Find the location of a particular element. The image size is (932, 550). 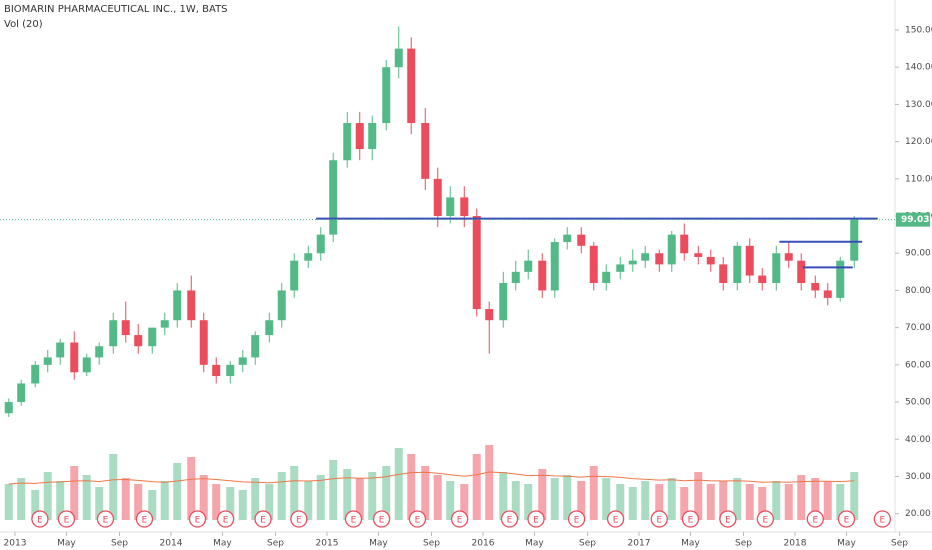

last-price-label: 99.03 is located at coordinates (915, 220).